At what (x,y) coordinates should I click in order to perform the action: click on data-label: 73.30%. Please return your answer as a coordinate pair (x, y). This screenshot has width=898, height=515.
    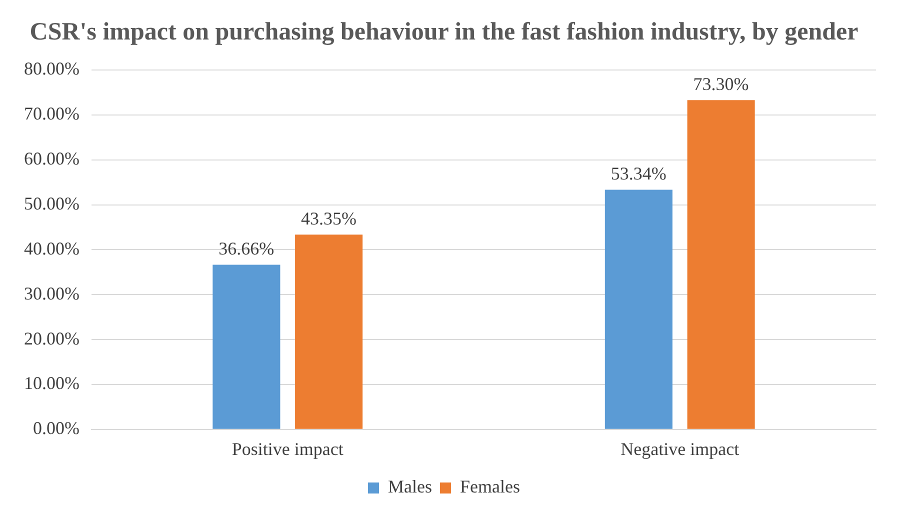
    Looking at the image, I should click on (721, 84).